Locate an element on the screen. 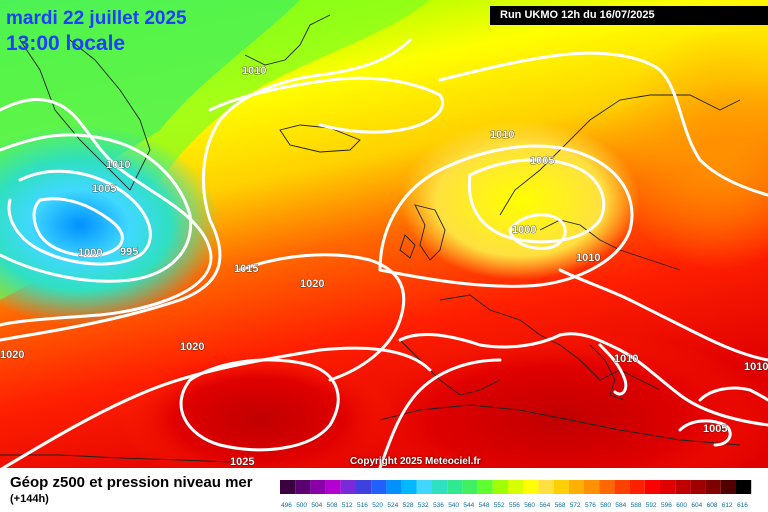 Image resolution: width=768 pixels, height=512 pixels. color-scale-label: 548 is located at coordinates (484, 505).